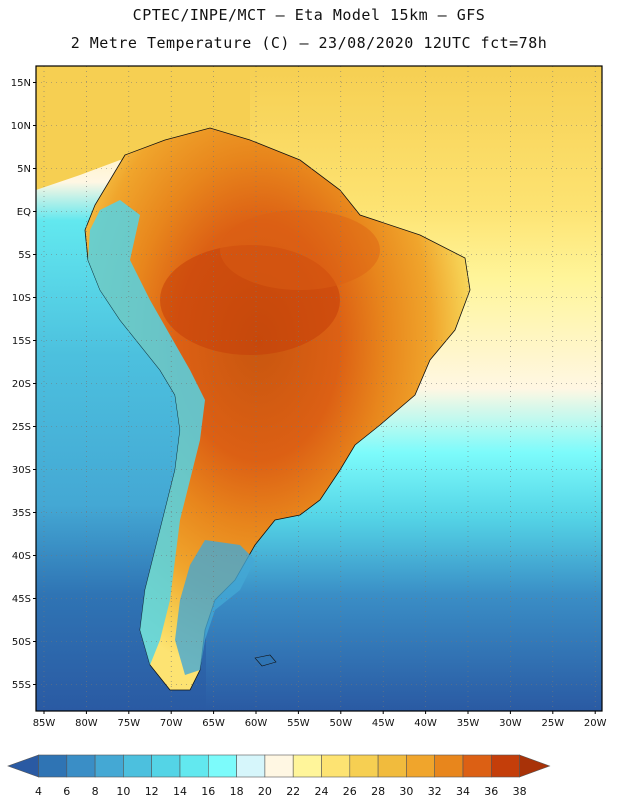 The width and height of the screenshot is (618, 800). Describe the element at coordinates (265, 660) in the screenshot. I see `falkland-islands` at that location.